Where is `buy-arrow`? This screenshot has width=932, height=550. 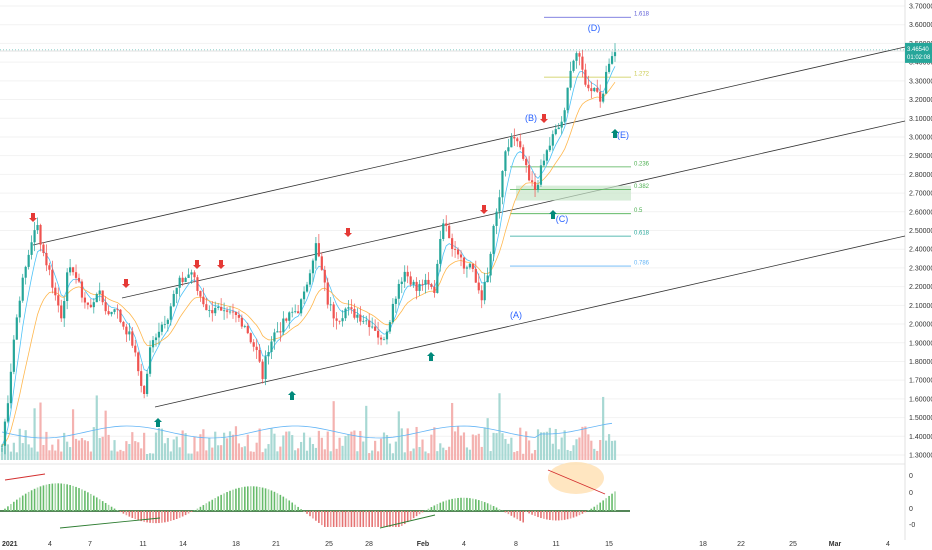 buy-arrow is located at coordinates (431, 356).